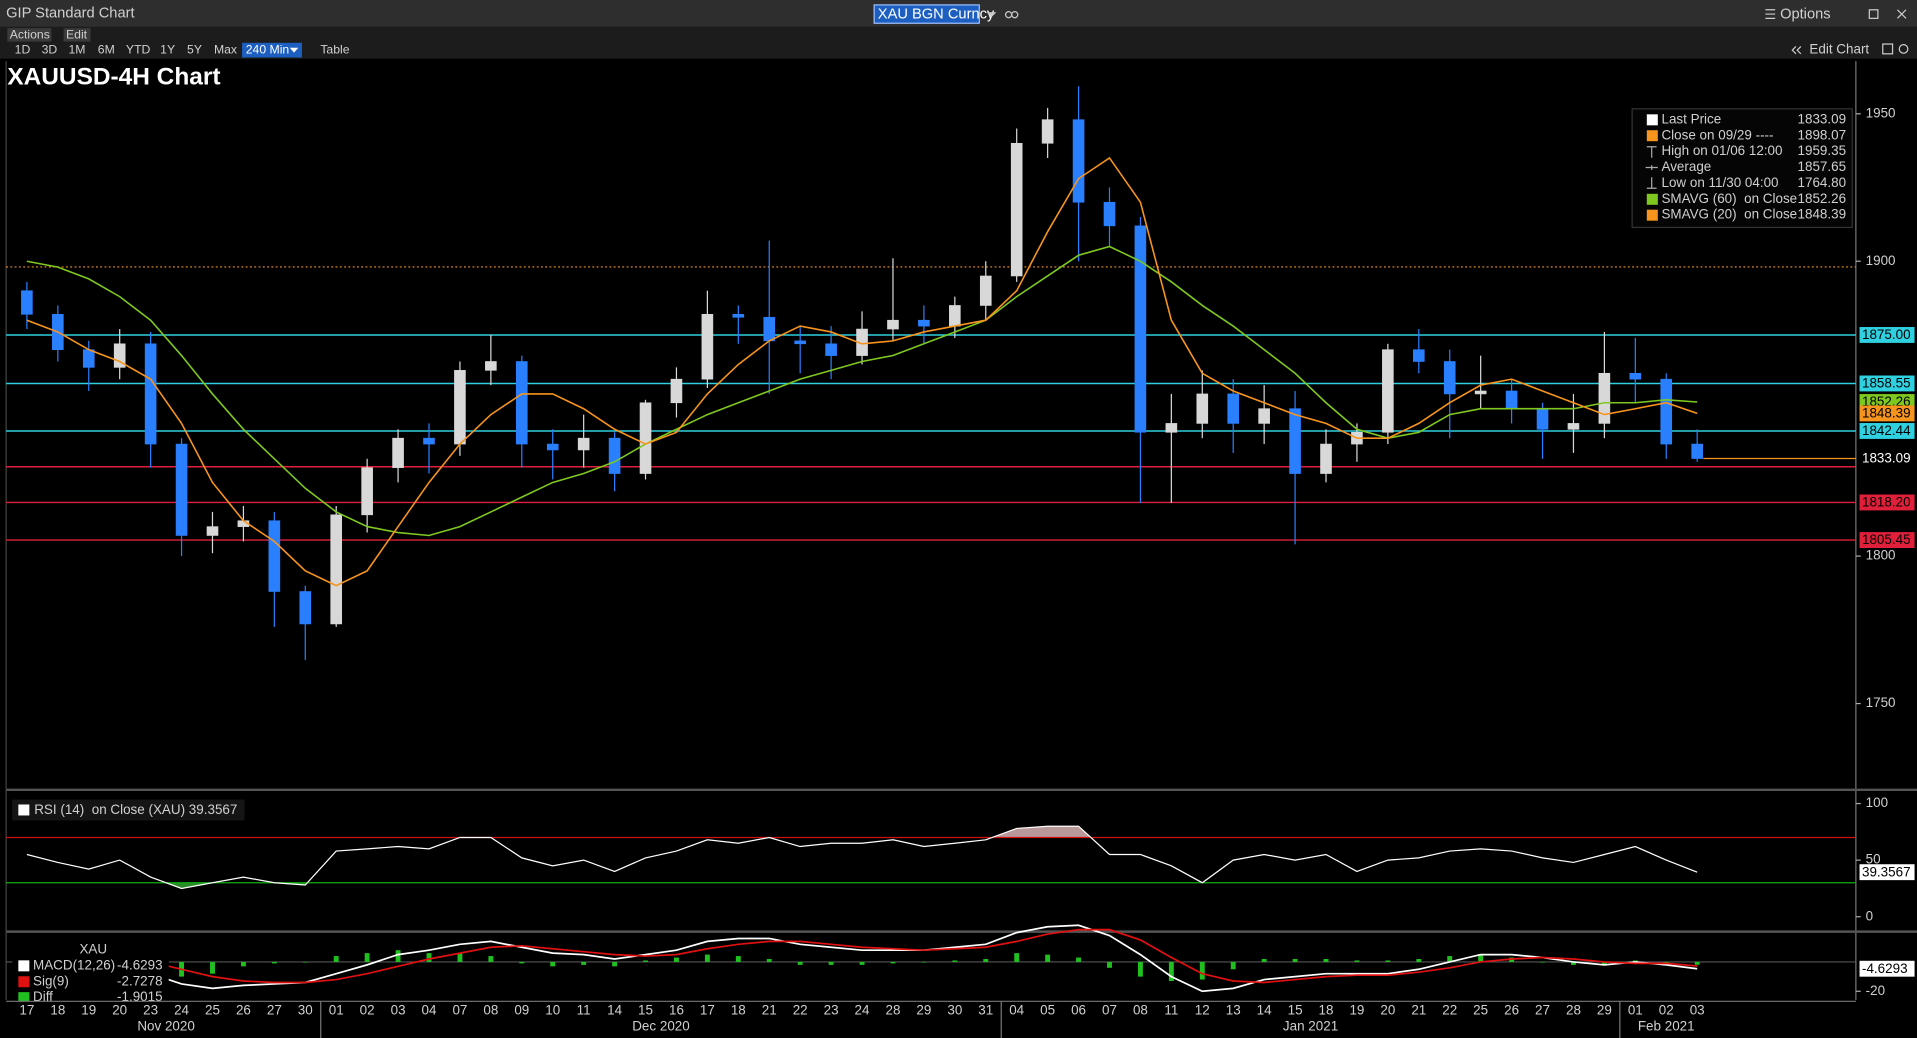  I want to click on x-tick-label: 30, so click(305, 1010).